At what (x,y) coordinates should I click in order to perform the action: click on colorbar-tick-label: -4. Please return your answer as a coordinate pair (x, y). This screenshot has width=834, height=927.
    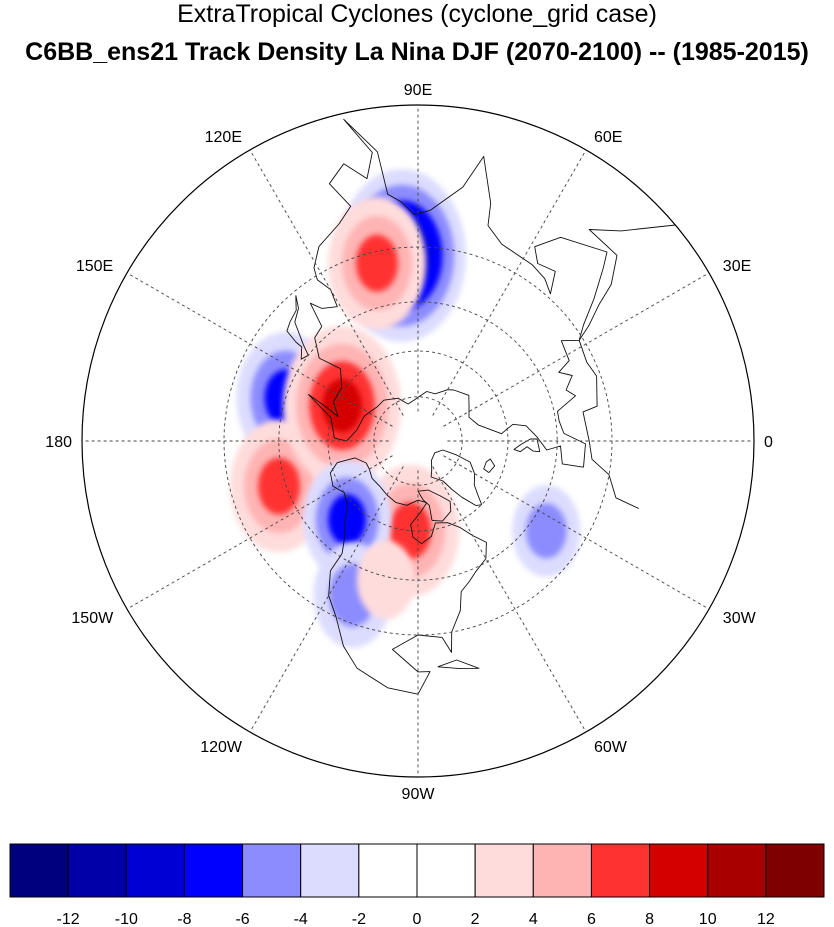
    Looking at the image, I should click on (301, 919).